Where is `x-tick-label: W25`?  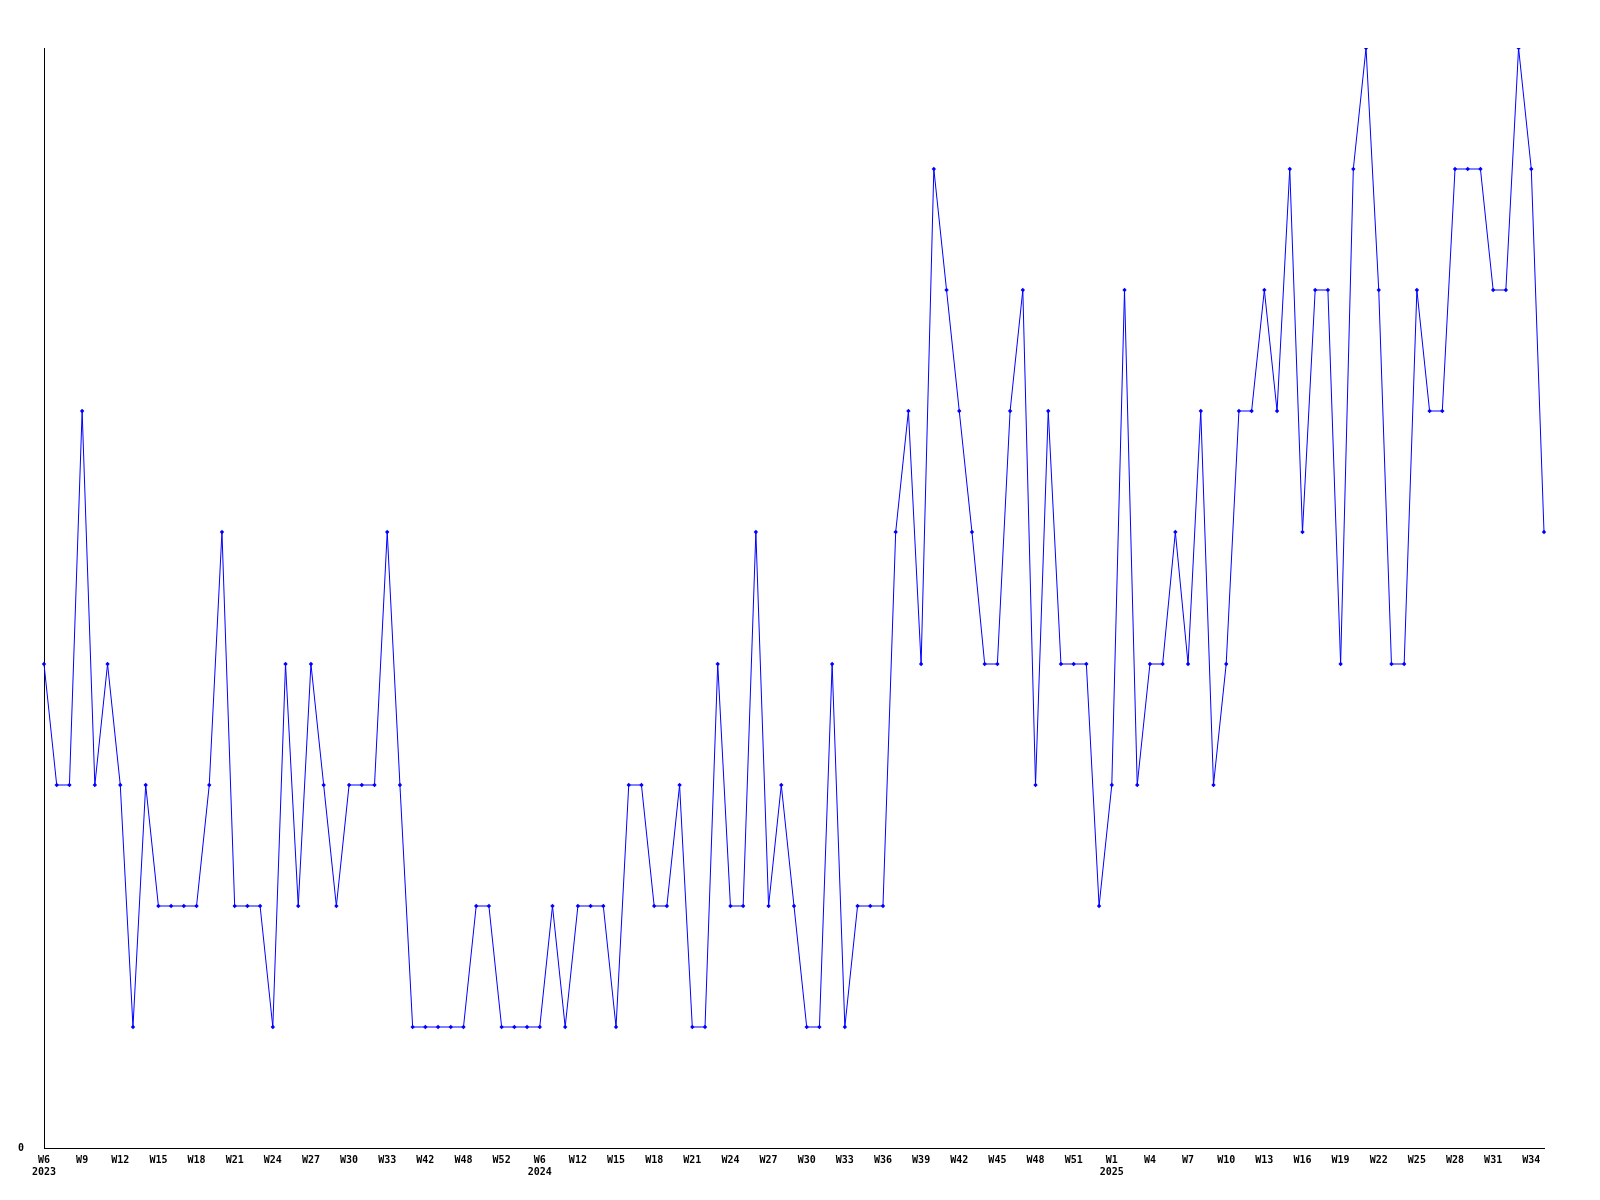 x-tick-label: W25 is located at coordinates (1416, 1159).